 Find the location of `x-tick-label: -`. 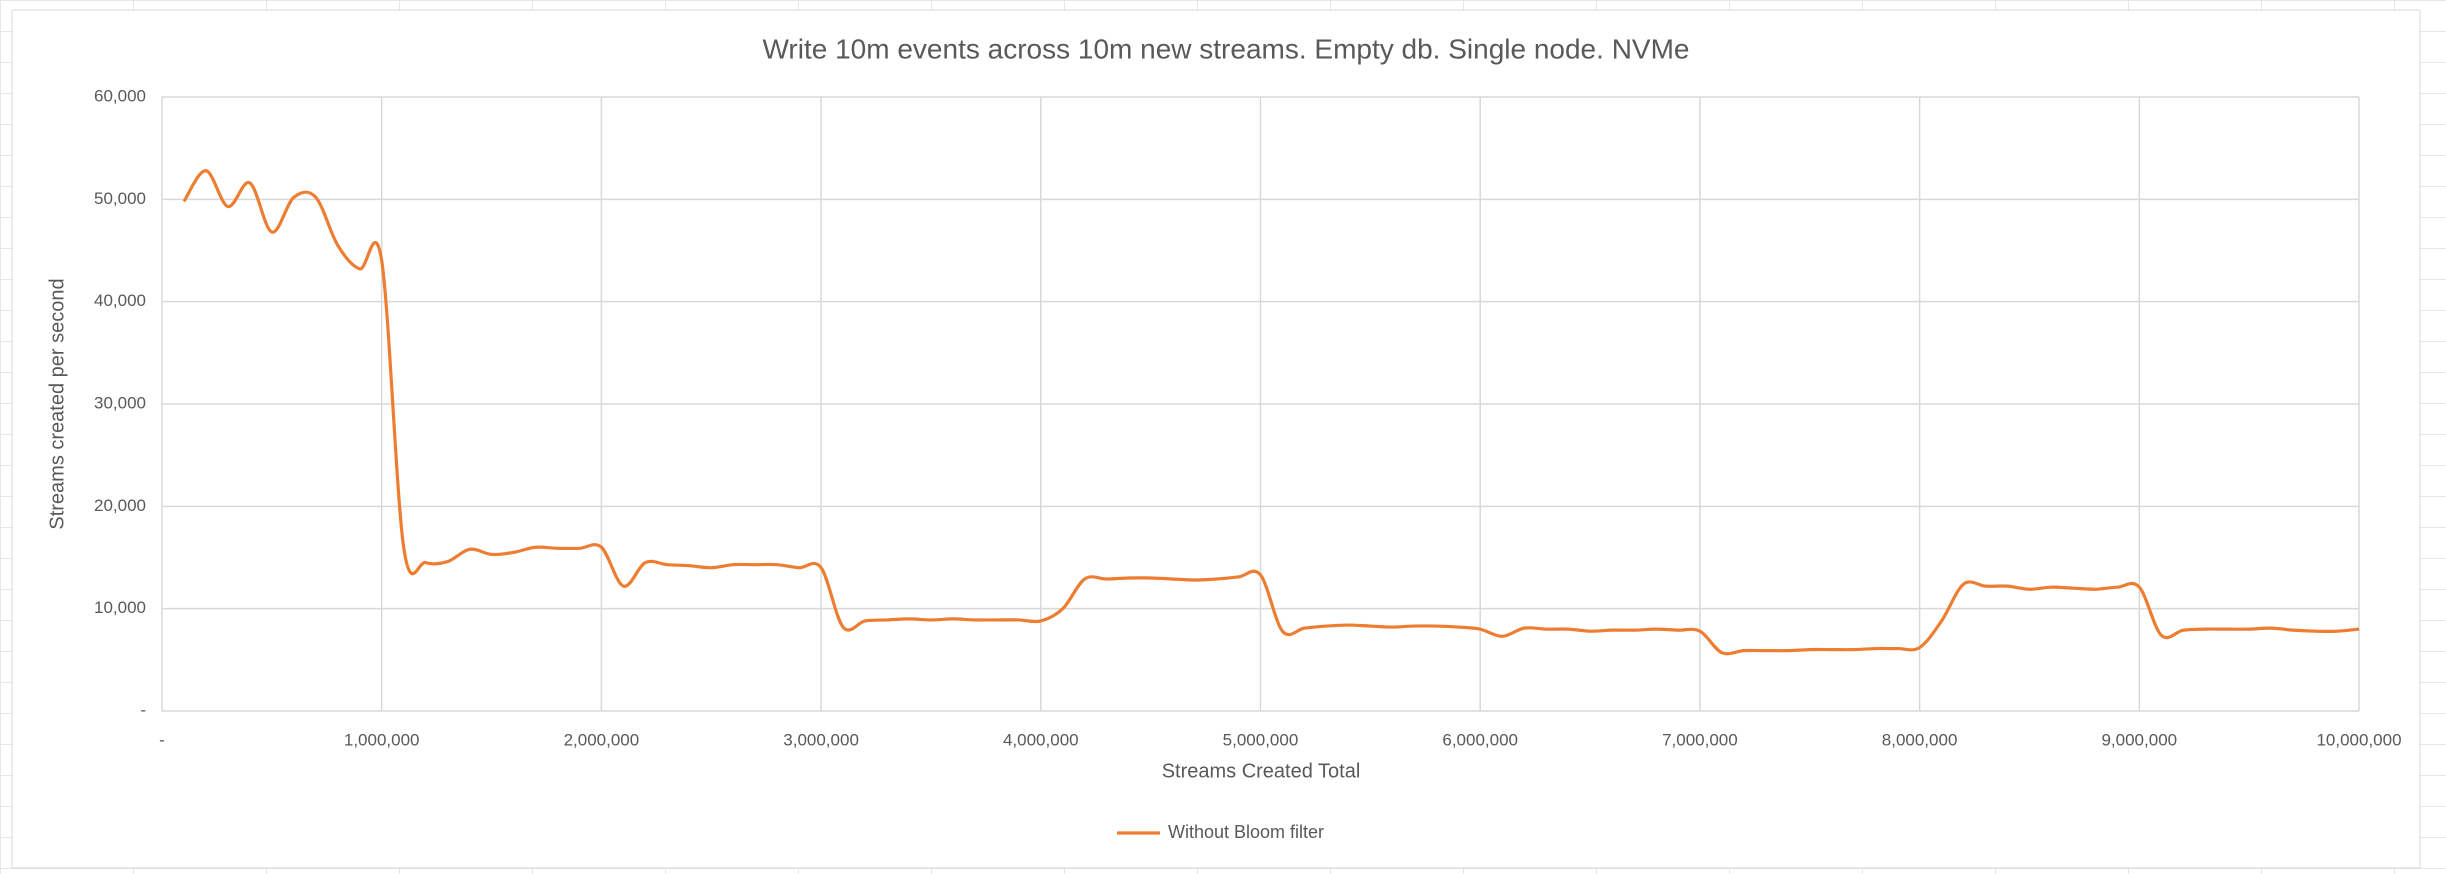

x-tick-label: - is located at coordinates (162, 739).